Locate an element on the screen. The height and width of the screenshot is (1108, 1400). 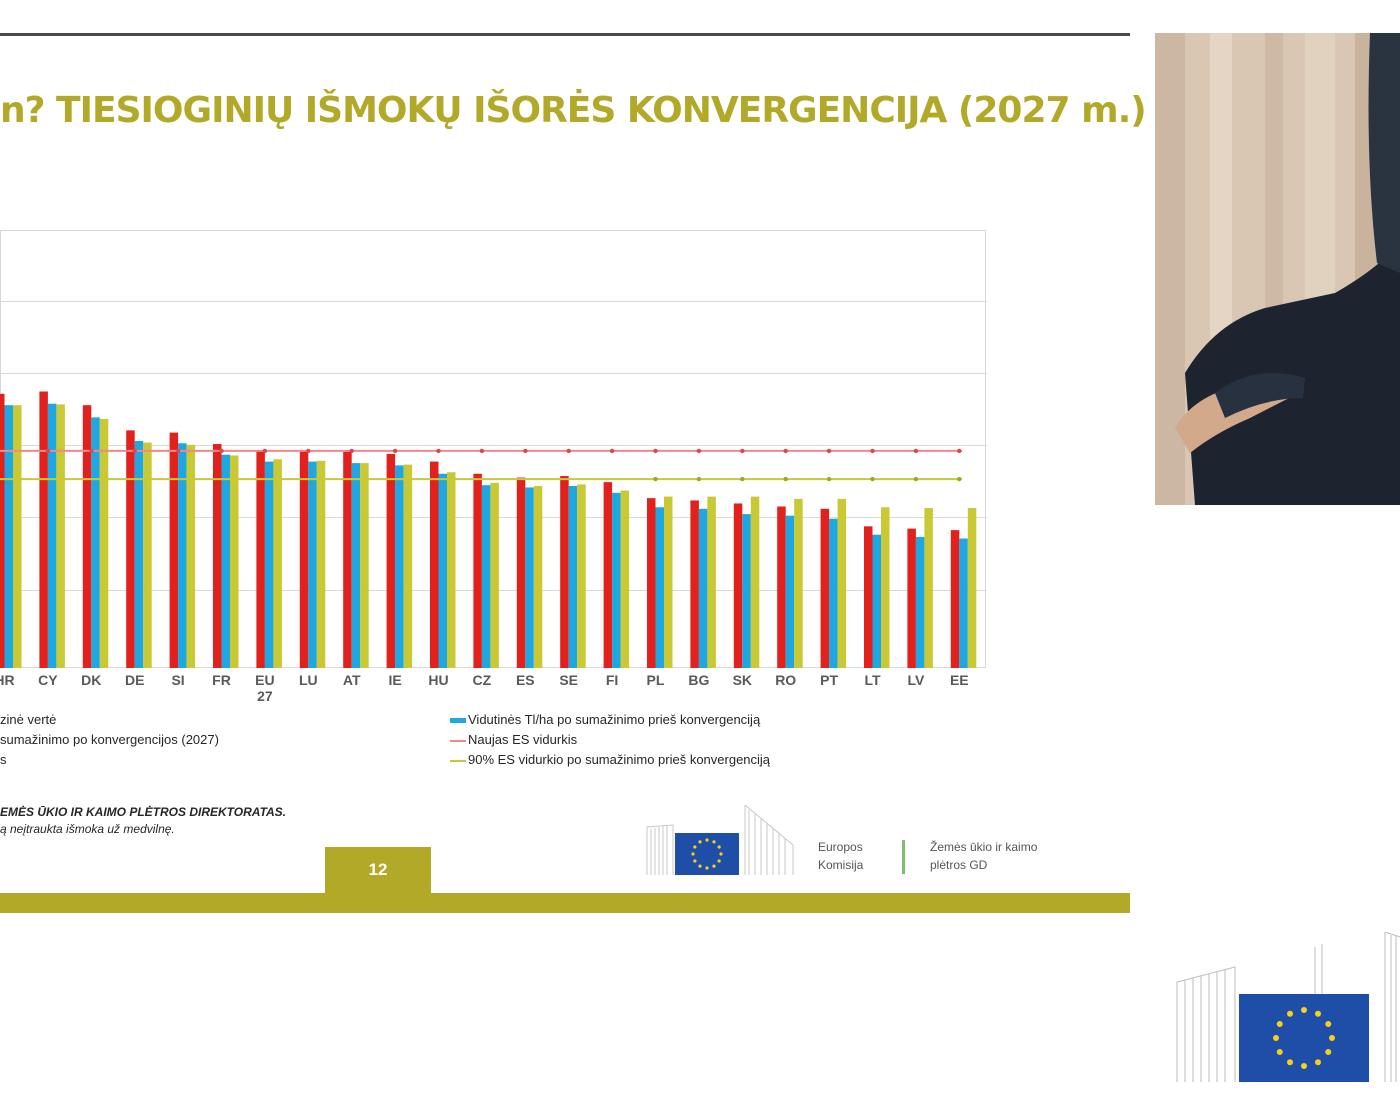
bar-blue-lv is located at coordinates (920, 602).